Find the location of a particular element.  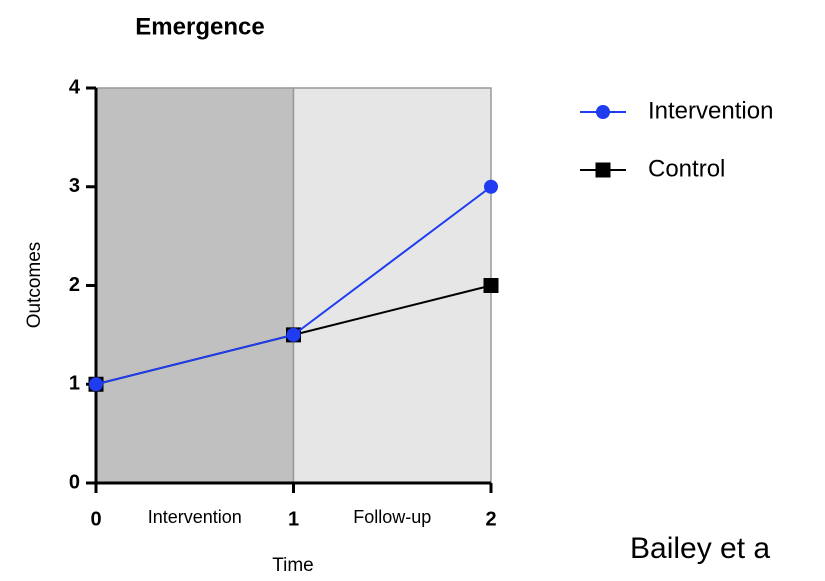

legend-label: Intervention is located at coordinates (710, 110).